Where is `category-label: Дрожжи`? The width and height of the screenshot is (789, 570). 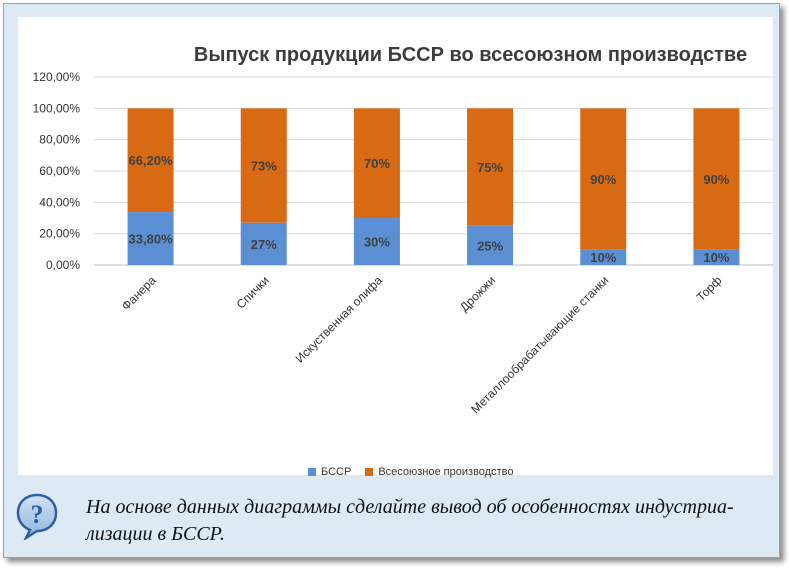
category-label: Дрожжи is located at coordinates (477, 293).